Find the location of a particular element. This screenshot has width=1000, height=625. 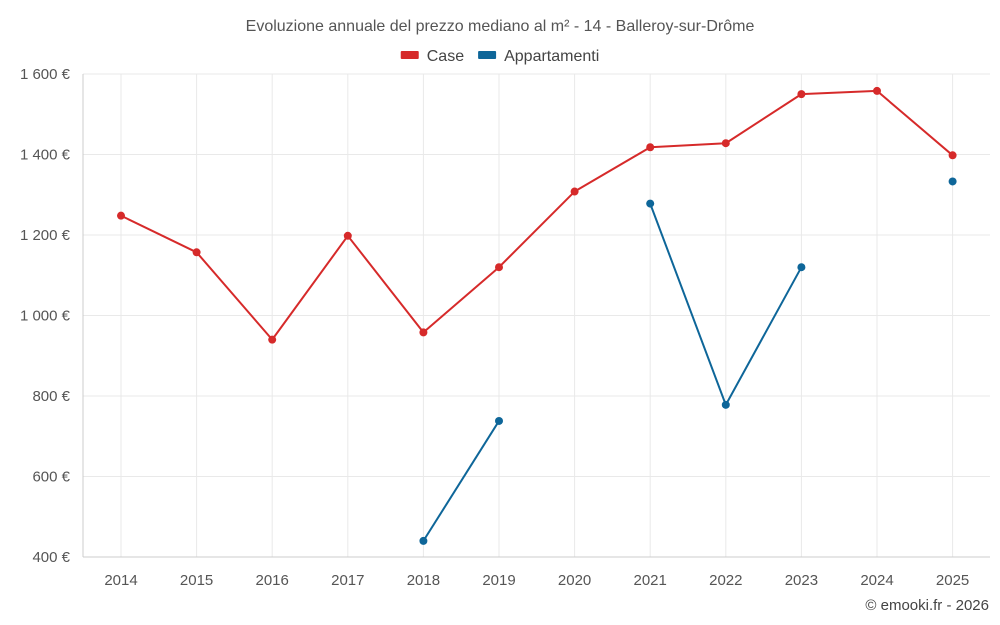

x-tick-label: 2025 is located at coordinates (952, 580).